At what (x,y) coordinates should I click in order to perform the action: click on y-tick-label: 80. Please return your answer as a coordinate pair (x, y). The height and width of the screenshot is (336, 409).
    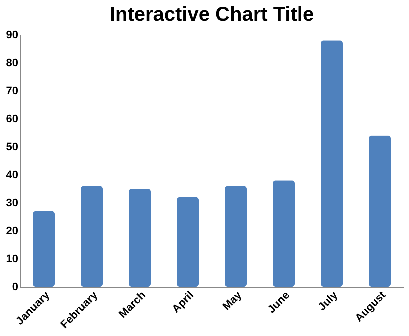
    Looking at the image, I should click on (12, 64).